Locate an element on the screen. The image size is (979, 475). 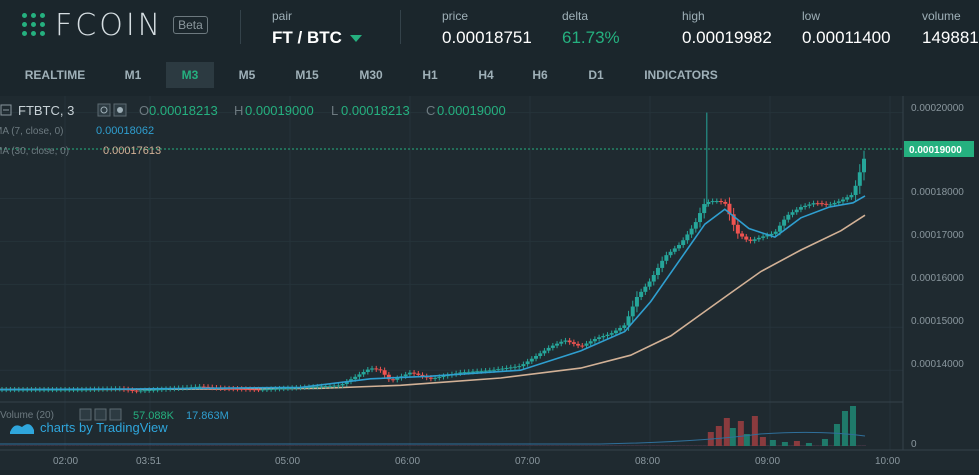
x-tick-label: 08:00 is located at coordinates (647, 461).